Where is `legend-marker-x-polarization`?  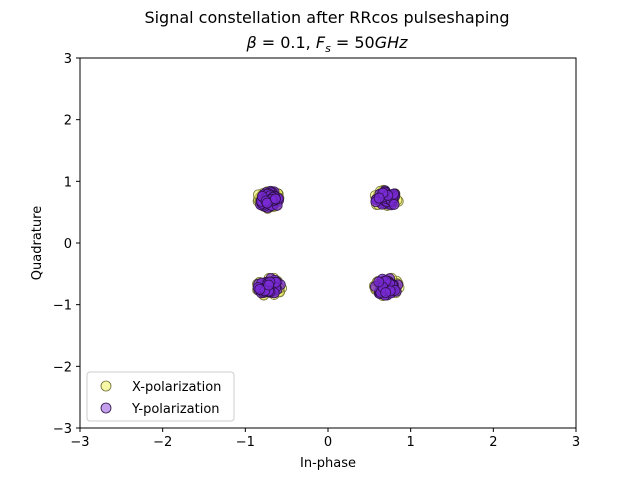 legend-marker-x-polarization is located at coordinates (106, 386).